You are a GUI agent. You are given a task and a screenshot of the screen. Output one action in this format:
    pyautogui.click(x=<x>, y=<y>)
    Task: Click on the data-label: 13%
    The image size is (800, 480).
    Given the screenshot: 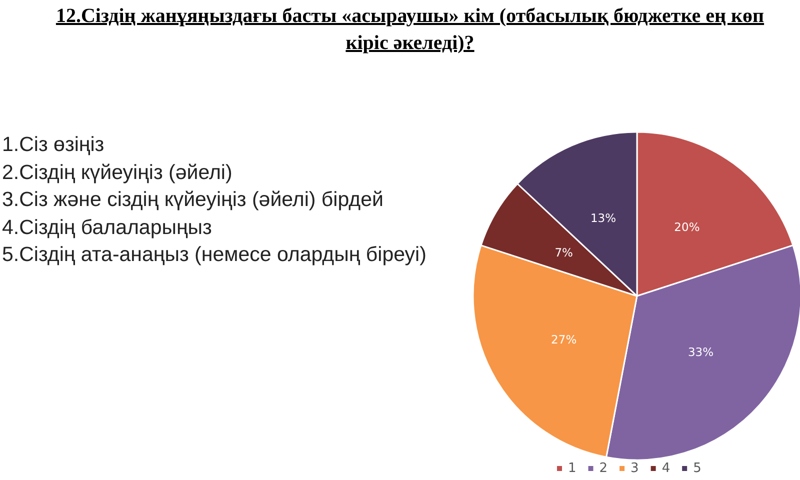 What is the action you would take?
    pyautogui.click(x=603, y=217)
    